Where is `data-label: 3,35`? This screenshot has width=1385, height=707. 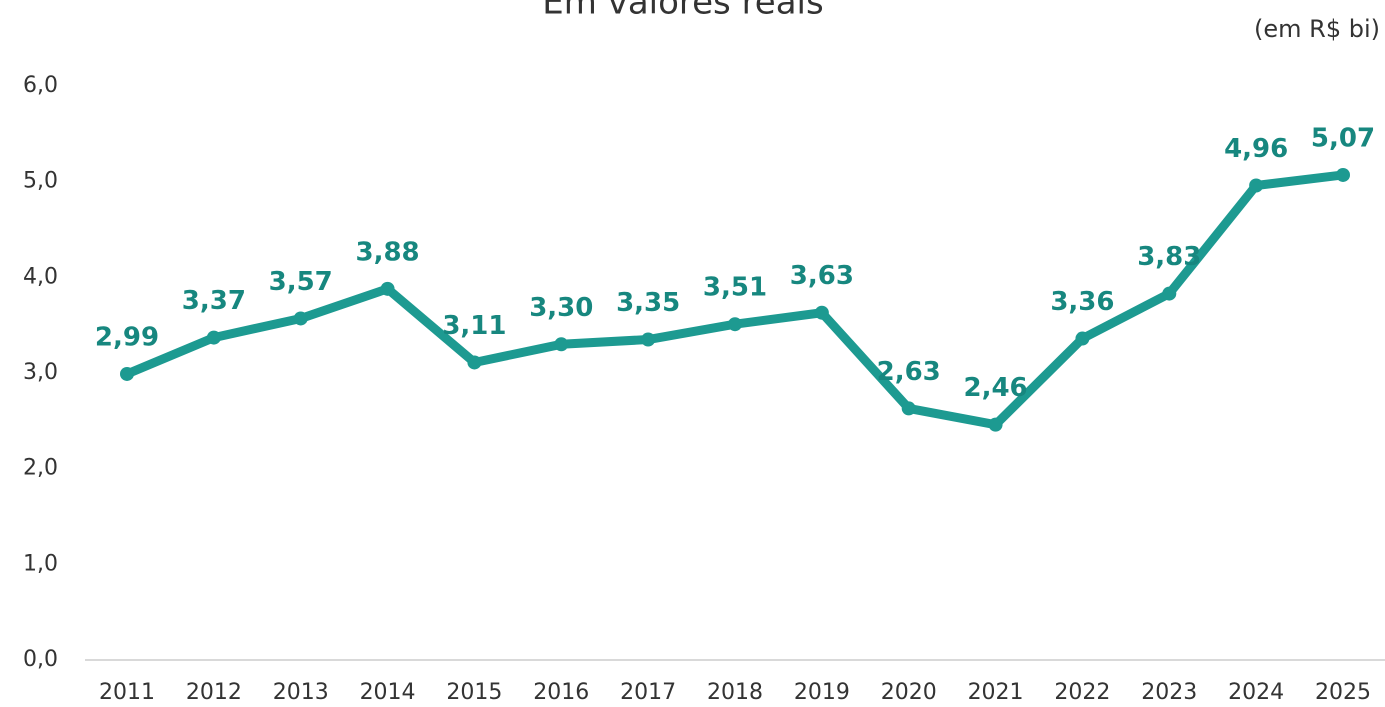 data-label: 3,35 is located at coordinates (648, 303).